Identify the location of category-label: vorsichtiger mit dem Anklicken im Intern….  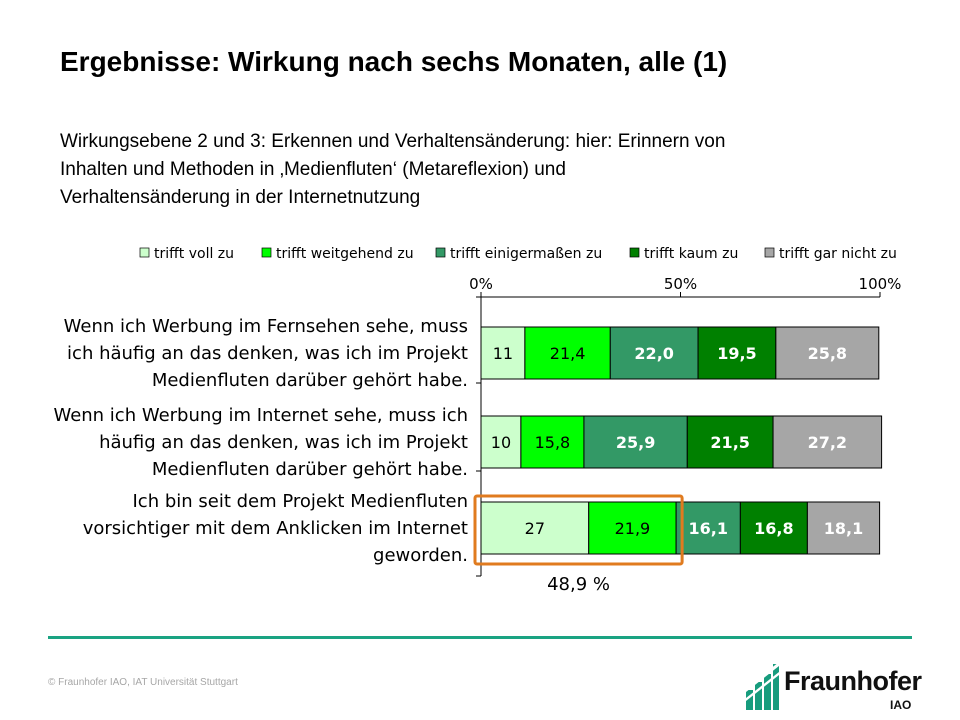
(275, 528).